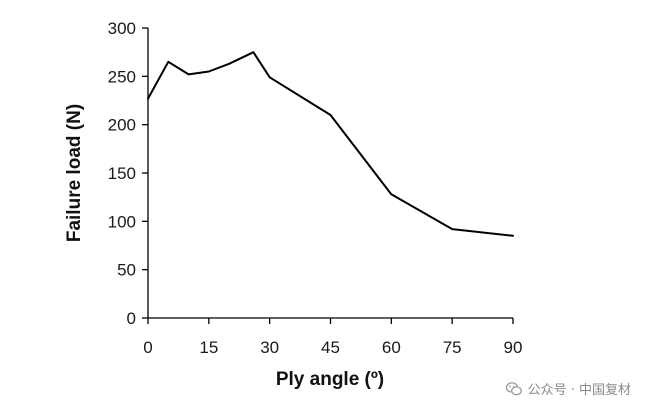 The height and width of the screenshot is (412, 645). Describe the element at coordinates (122, 221) in the screenshot. I see `y-tick-label: 100` at that location.